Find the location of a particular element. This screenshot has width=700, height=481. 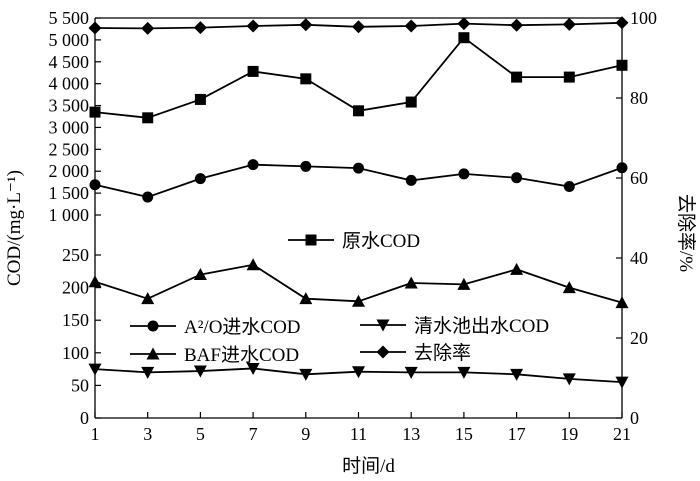

y-right-tick-label: 20 is located at coordinates (639, 338).